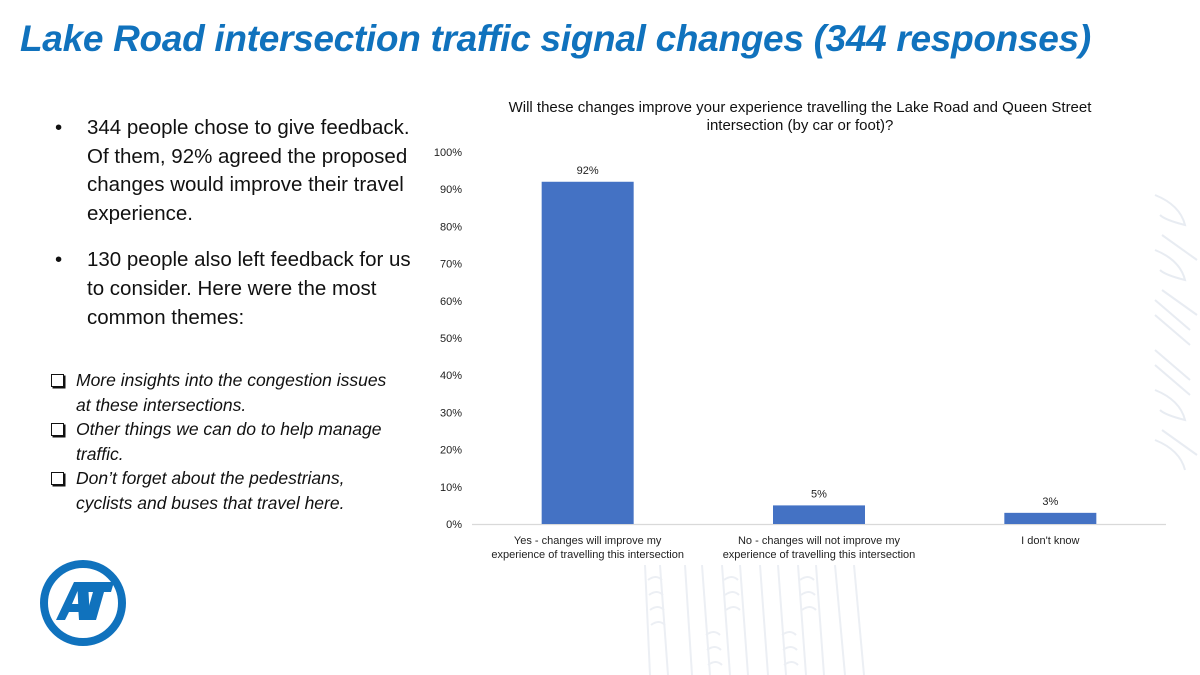 The height and width of the screenshot is (675, 1200). Describe the element at coordinates (451, 376) in the screenshot. I see `y-tick-label: 40%` at that location.